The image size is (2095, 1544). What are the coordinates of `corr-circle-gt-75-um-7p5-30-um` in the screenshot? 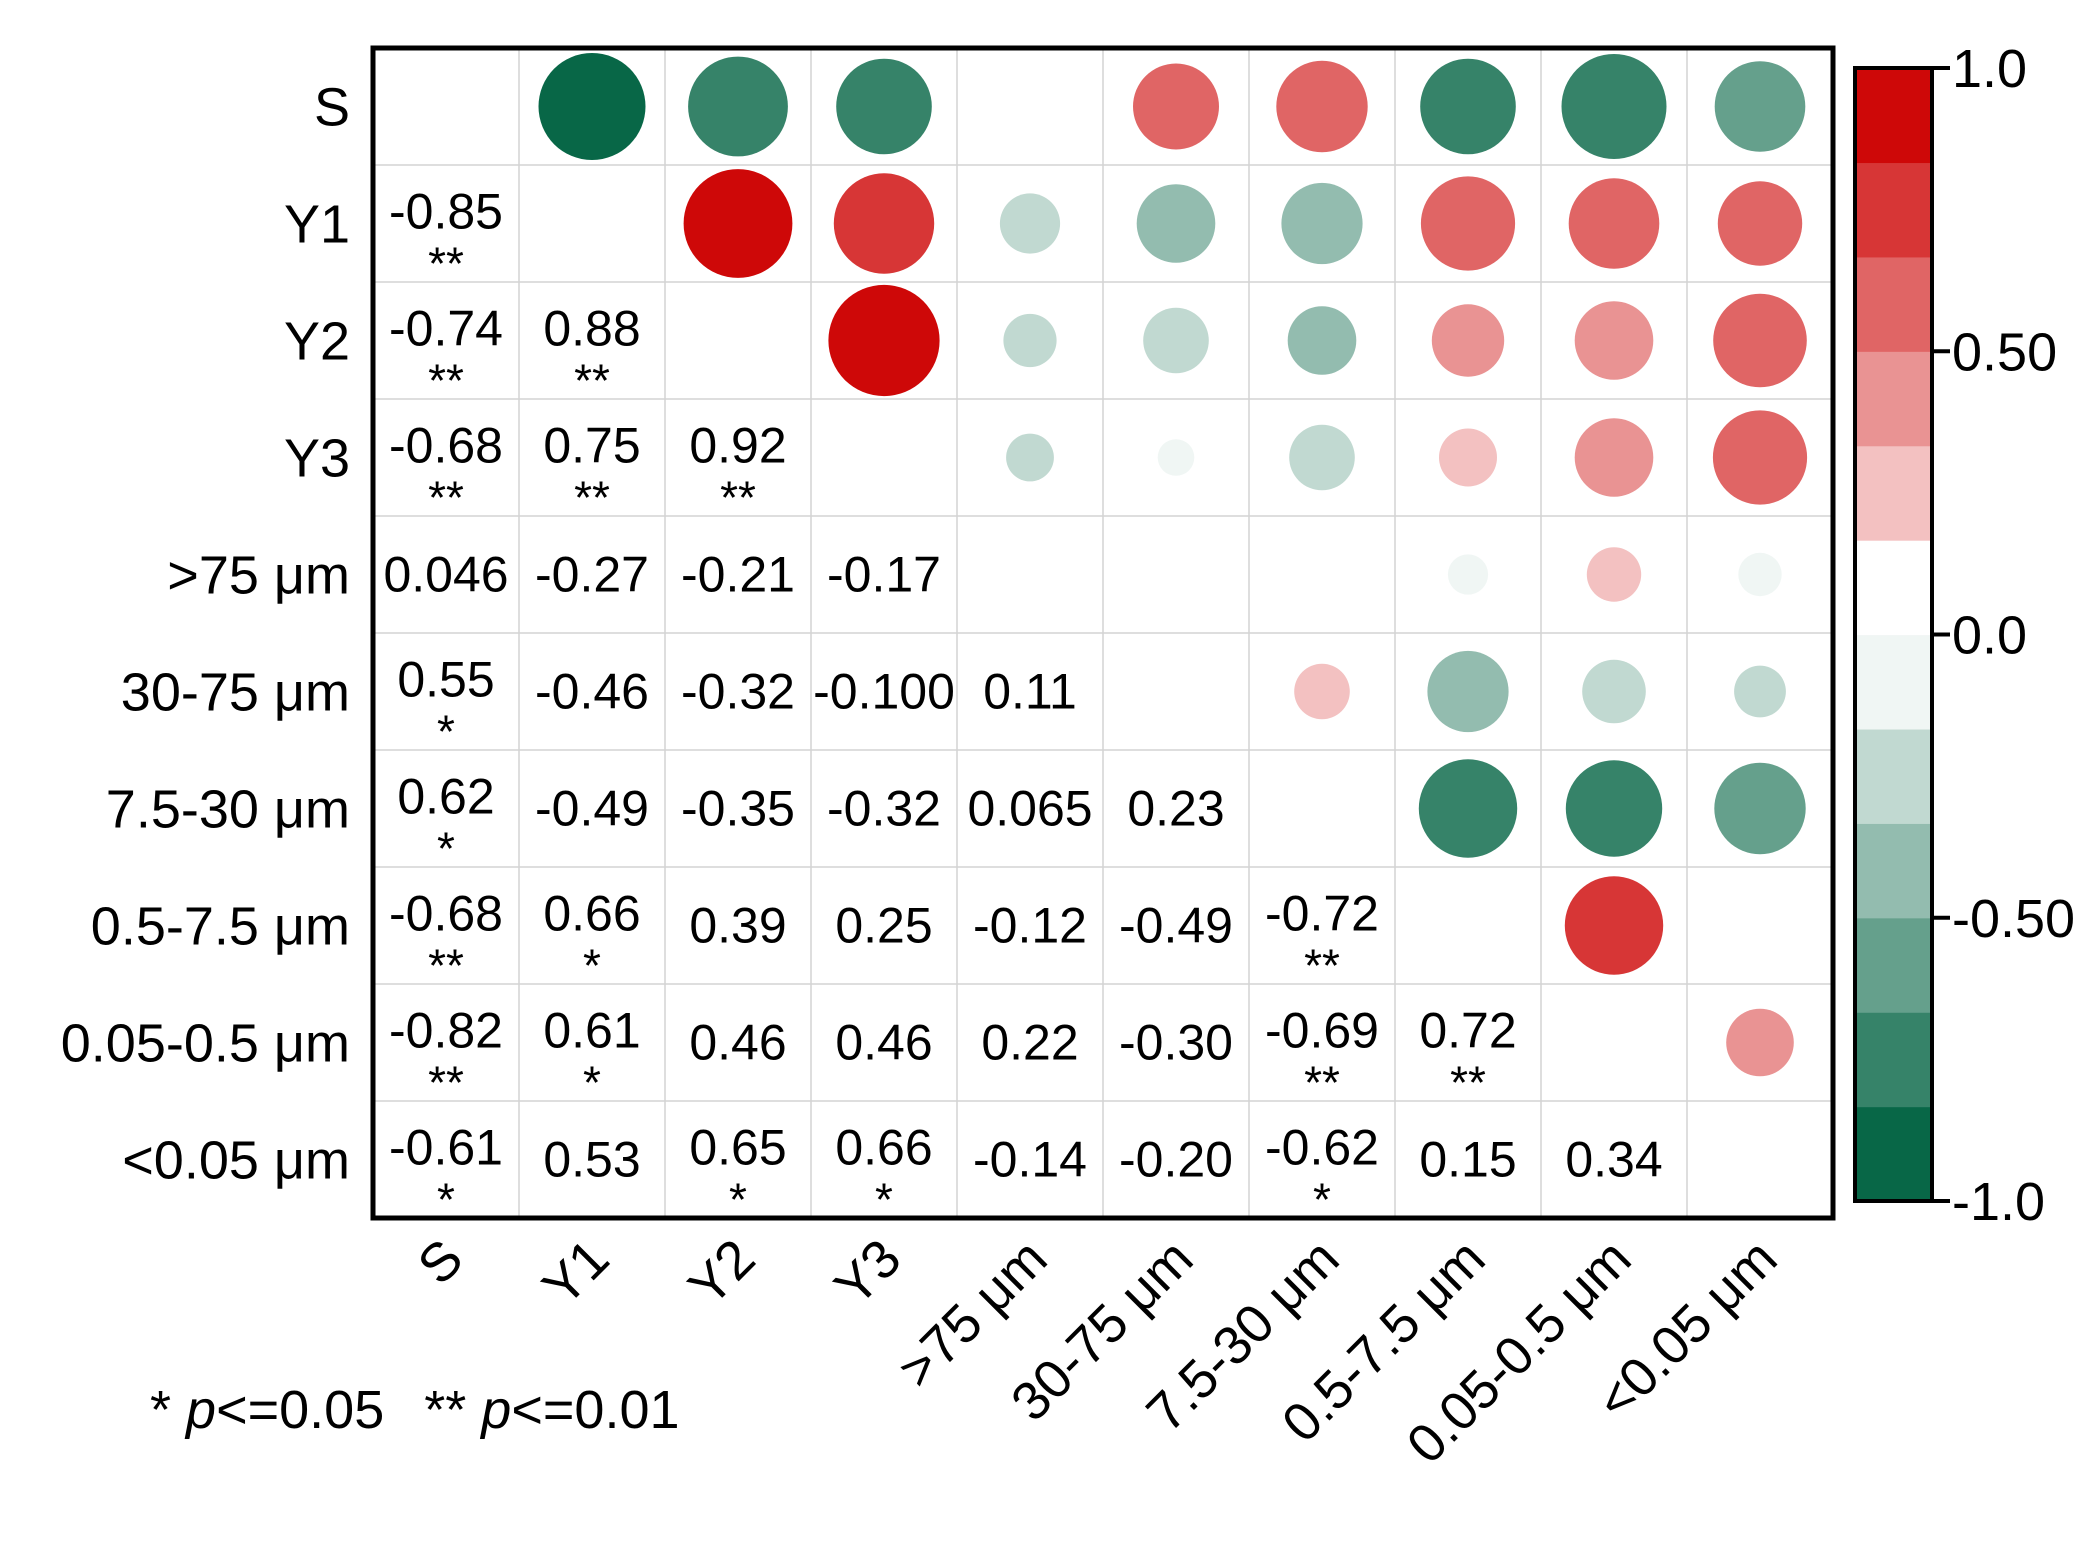 It's located at (1322, 574).